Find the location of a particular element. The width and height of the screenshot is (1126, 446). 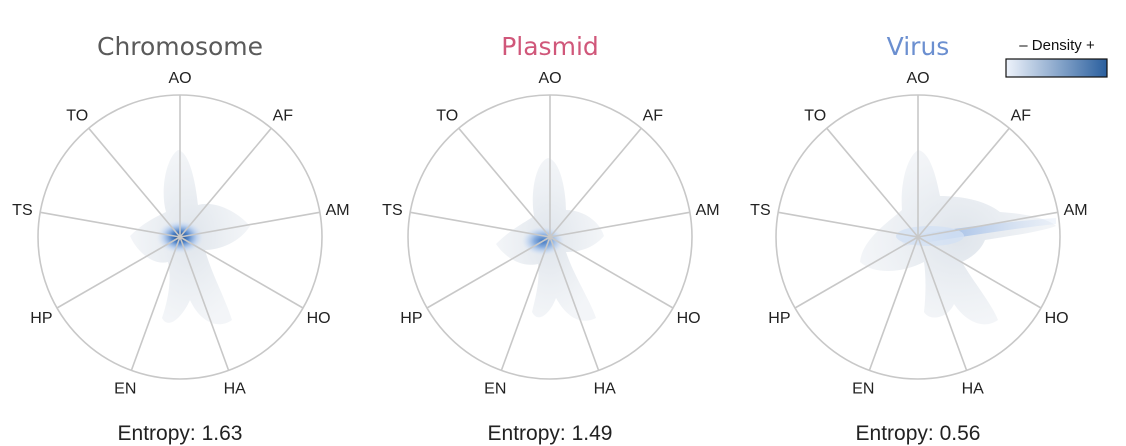

entropy-value: Entropy: 0.56 is located at coordinates (918, 433).